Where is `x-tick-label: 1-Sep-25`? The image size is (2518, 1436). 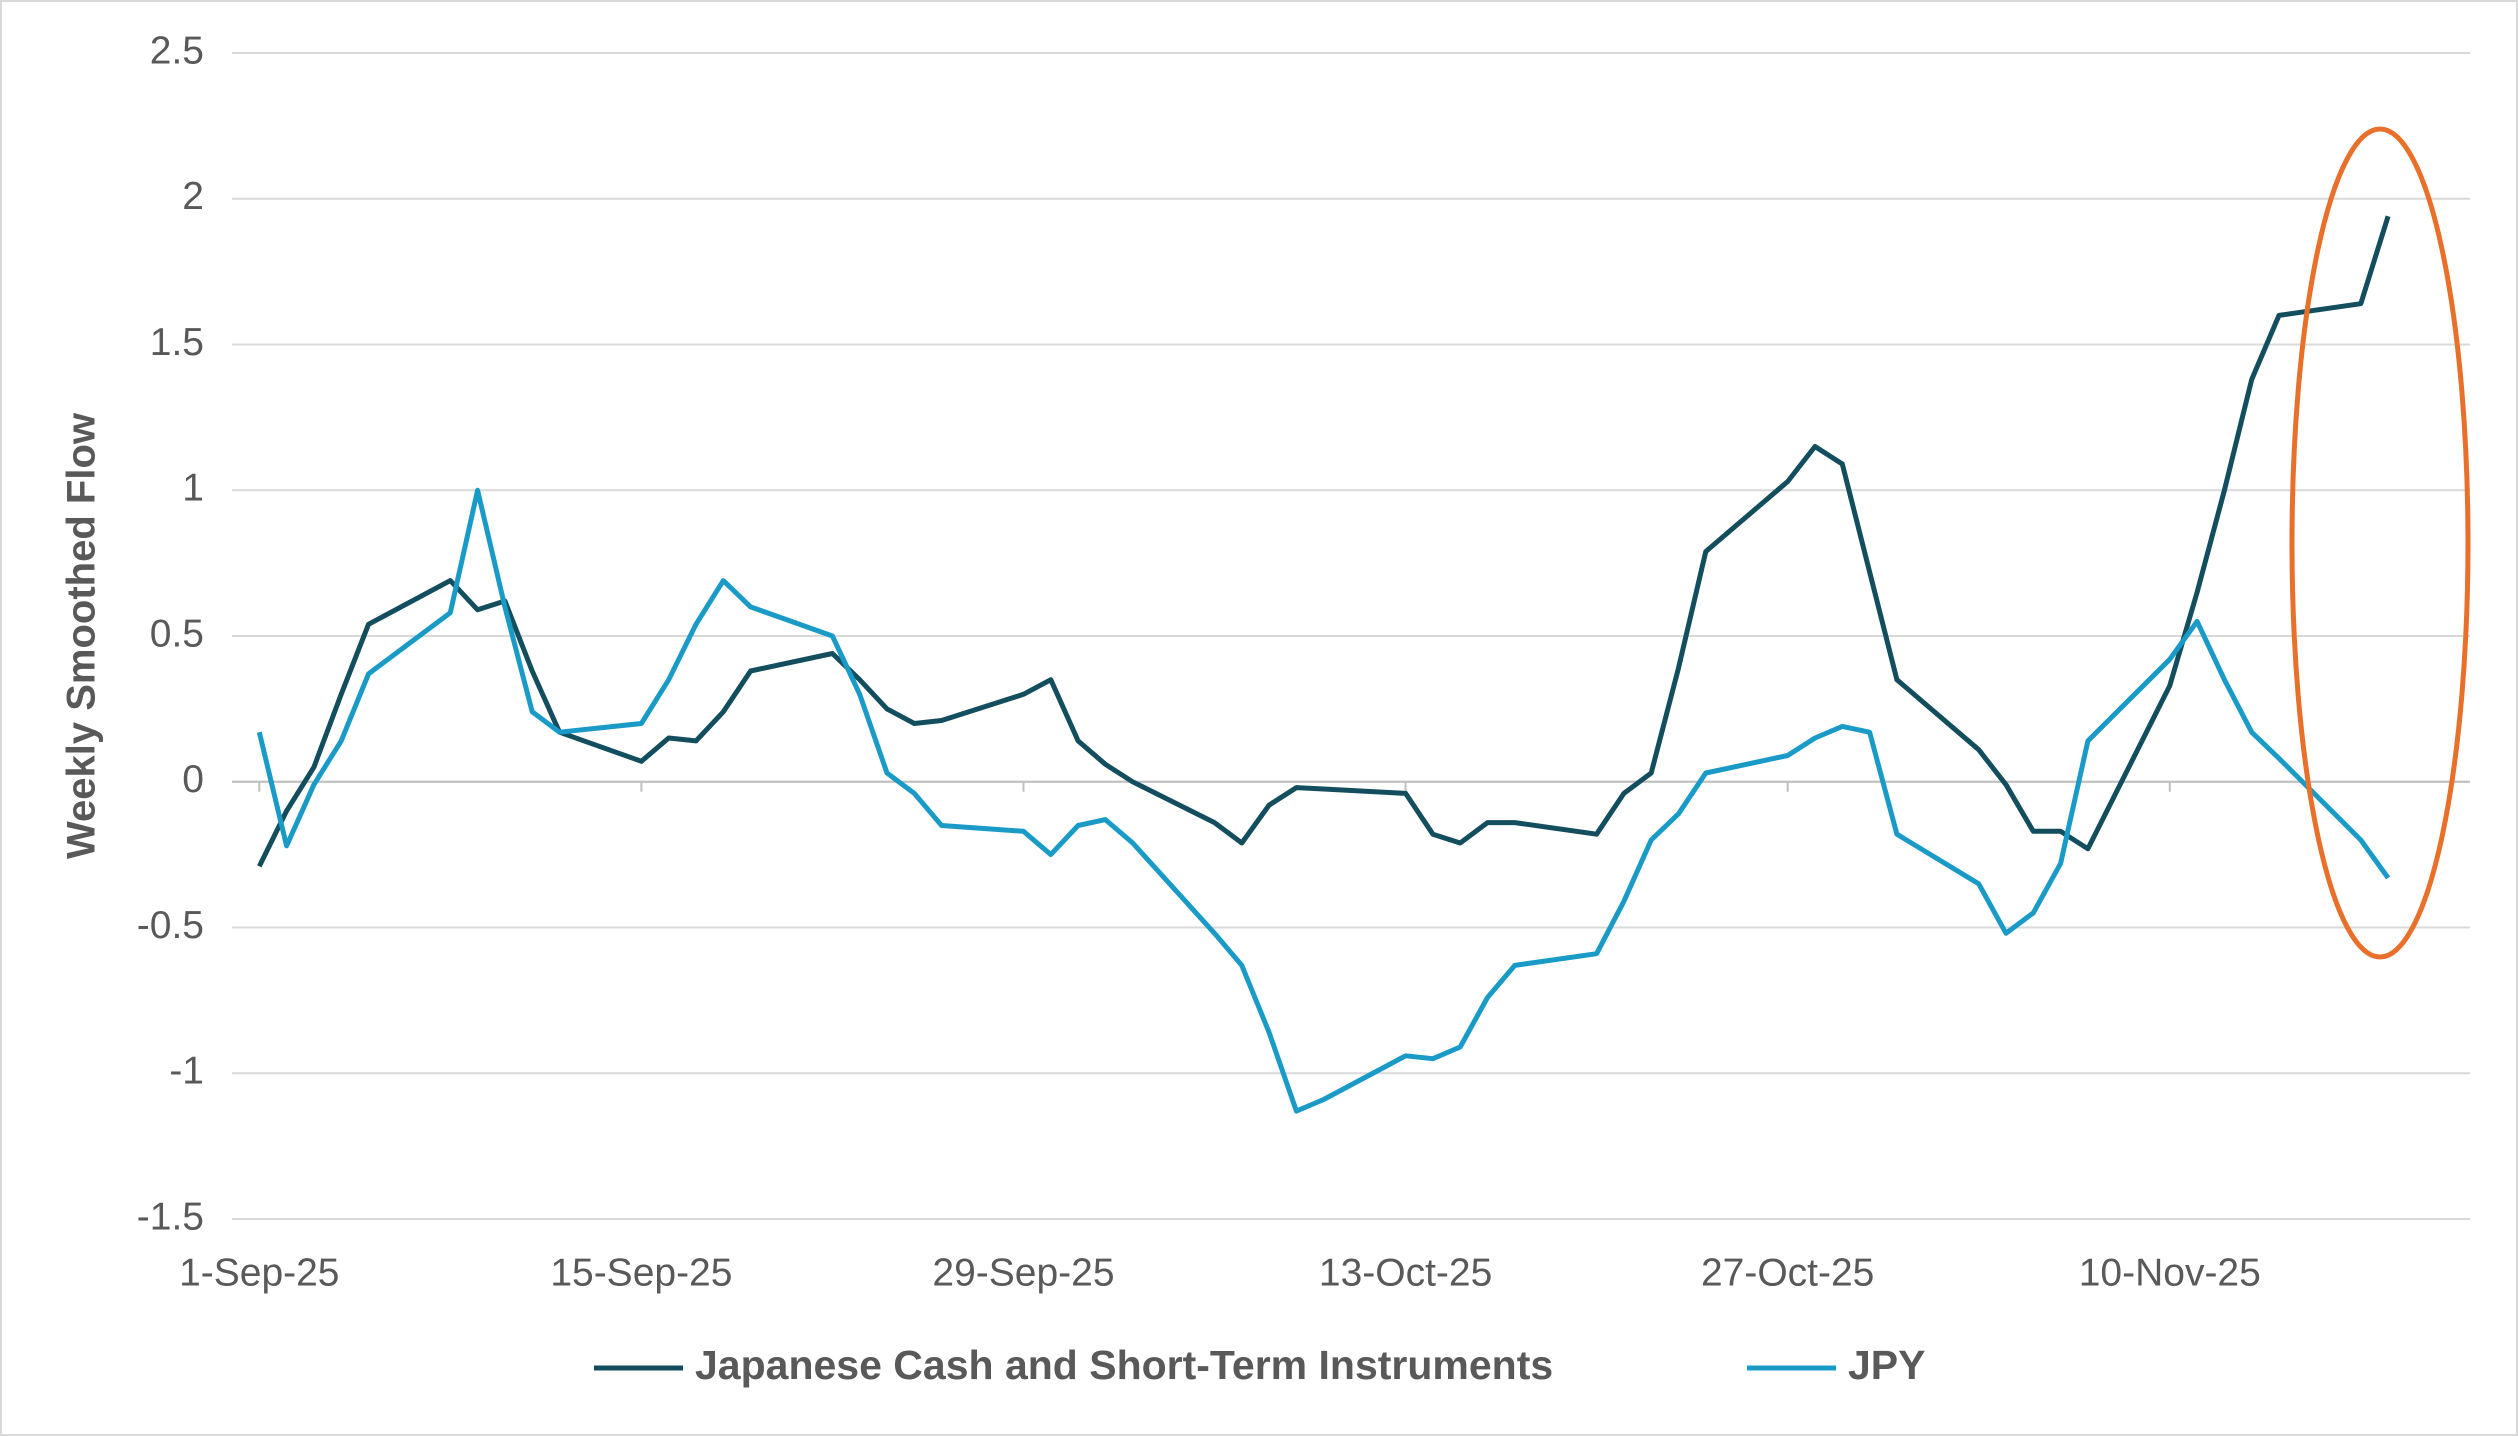
x-tick-label: 1-Sep-25 is located at coordinates (259, 1272).